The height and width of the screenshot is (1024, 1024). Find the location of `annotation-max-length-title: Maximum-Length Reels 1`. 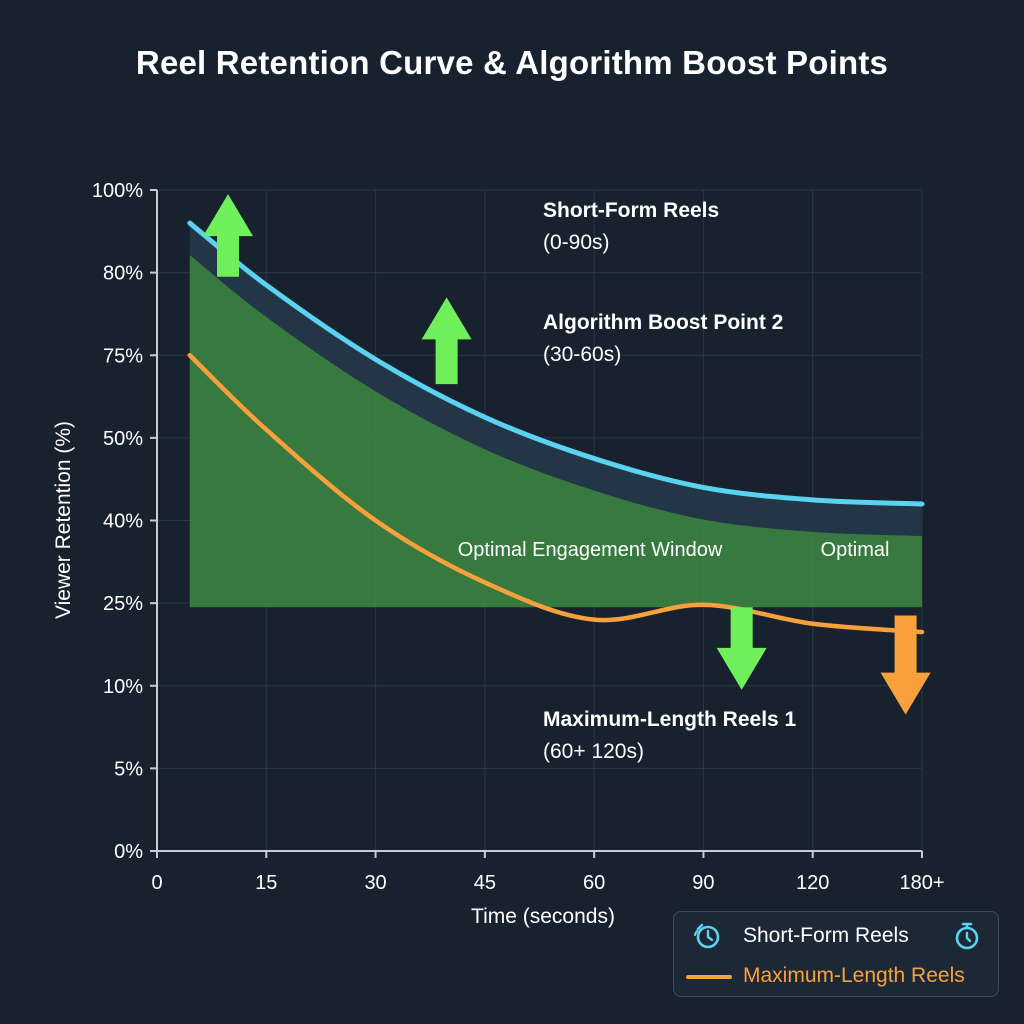

annotation-max-length-title: Maximum-Length Reels 1 is located at coordinates (670, 719).